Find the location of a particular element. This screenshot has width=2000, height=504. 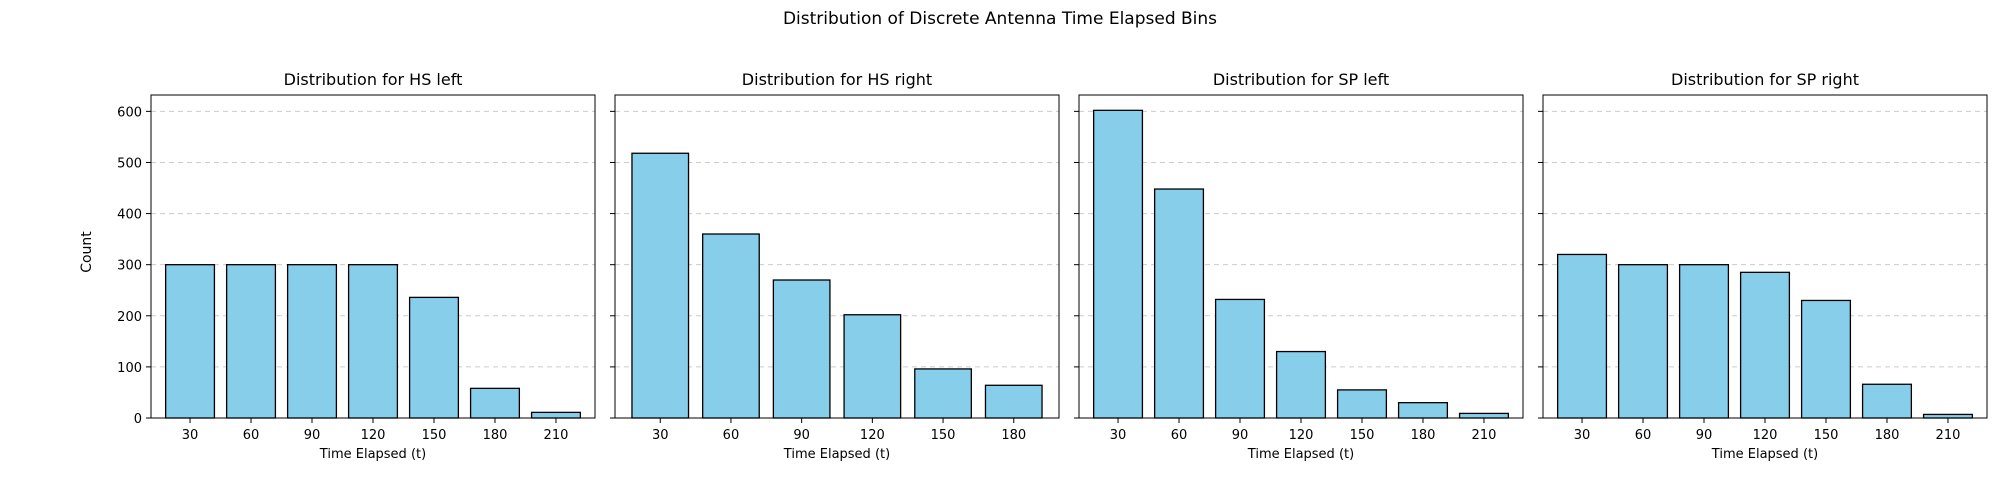

subplot-title: Distribution for SP left is located at coordinates (1301, 79).